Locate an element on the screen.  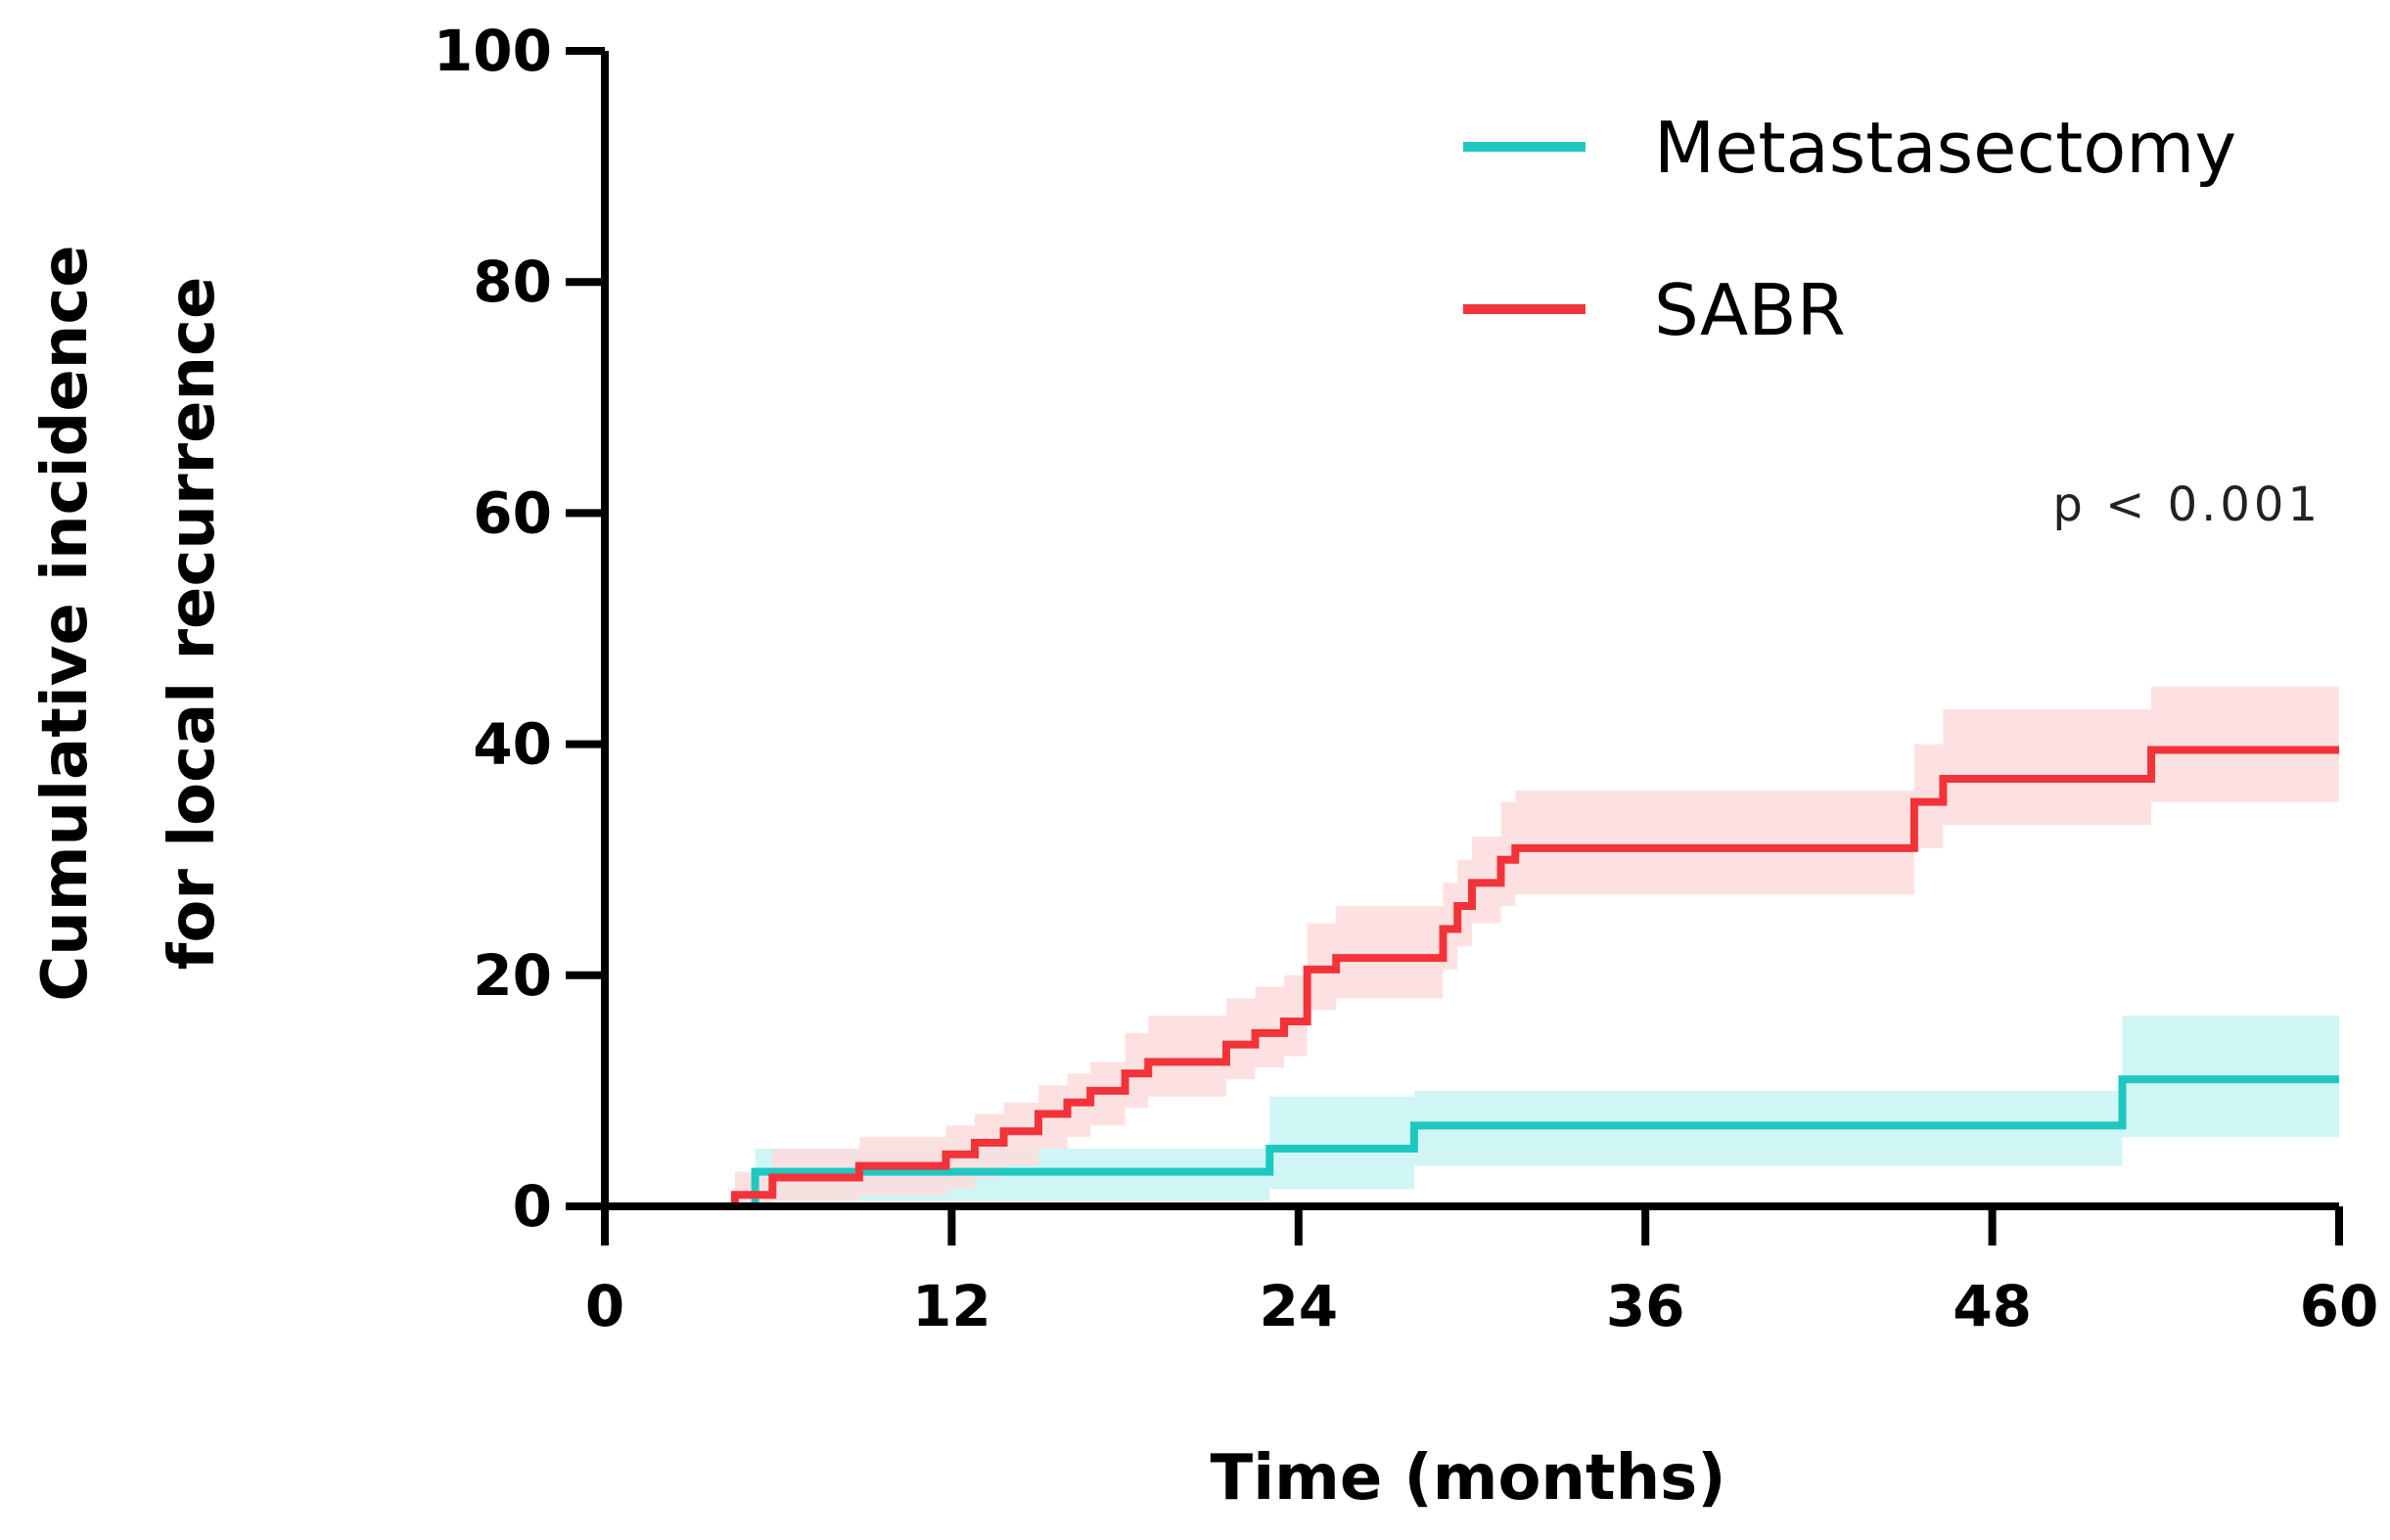
x-tick-label: 48 is located at coordinates (1992, 1306).